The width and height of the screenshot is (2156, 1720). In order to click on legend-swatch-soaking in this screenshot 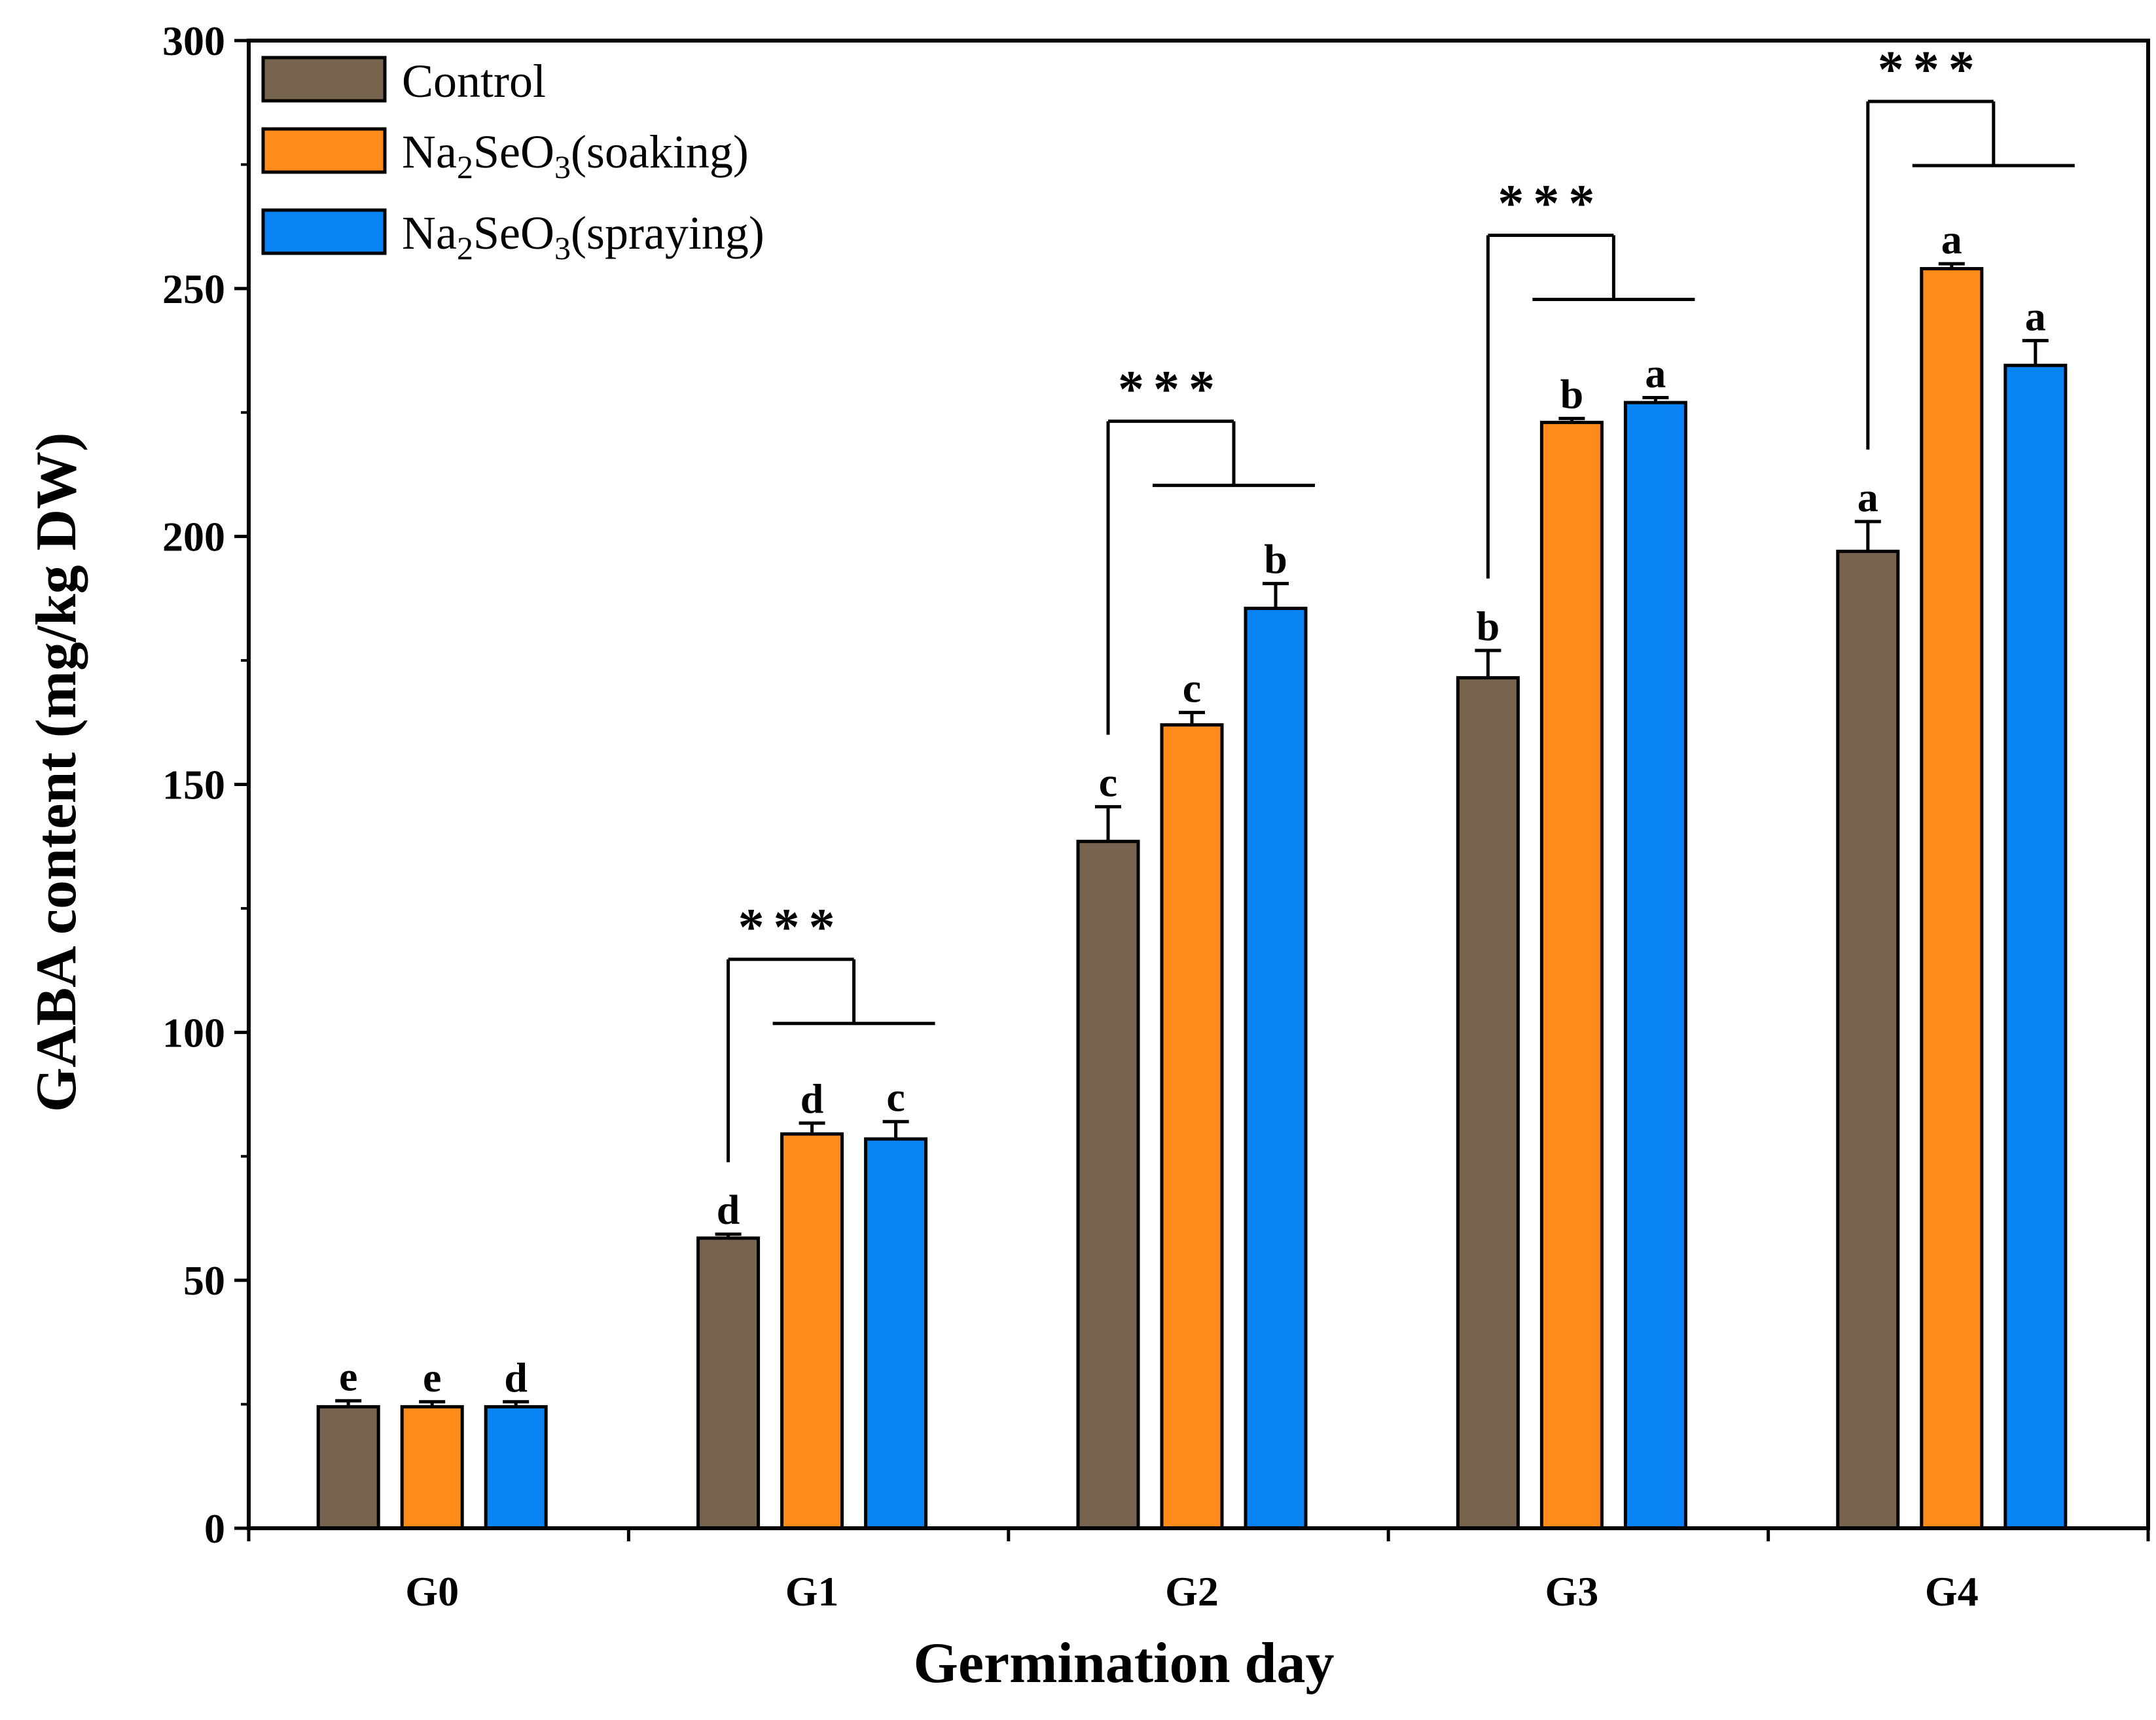, I will do `click(324, 150)`.